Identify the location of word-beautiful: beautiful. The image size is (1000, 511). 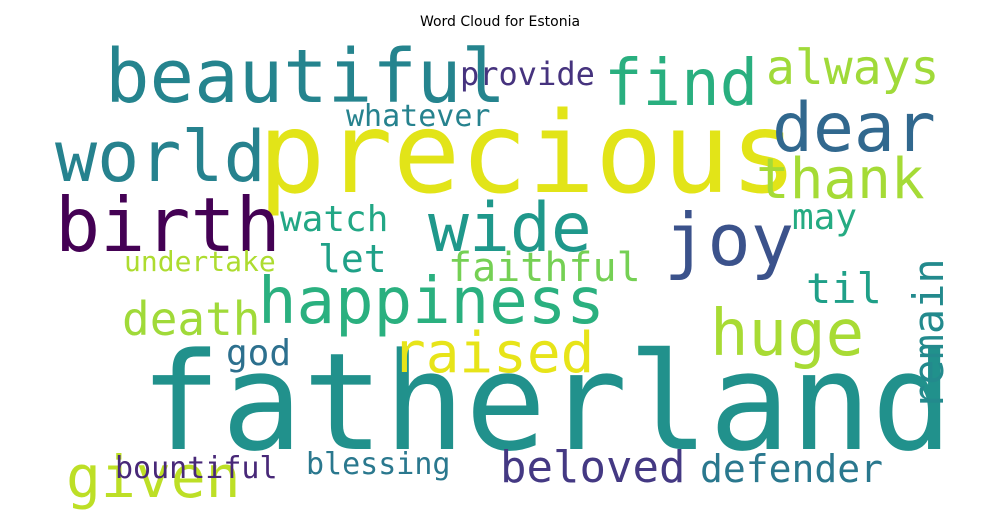
(305, 77).